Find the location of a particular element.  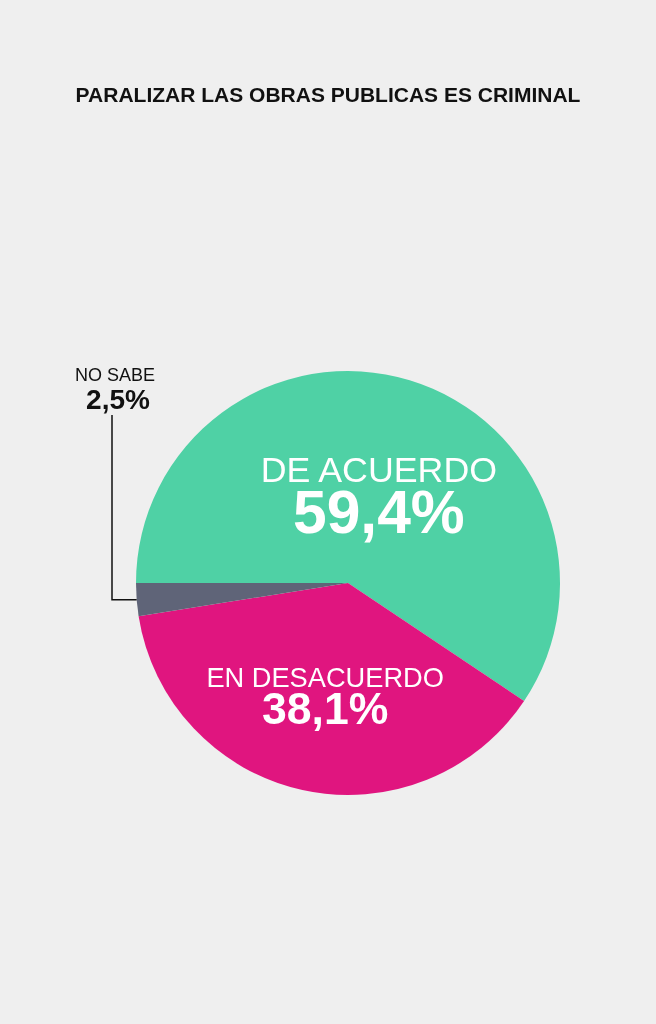

data-label: 2,5% is located at coordinates (118, 399).